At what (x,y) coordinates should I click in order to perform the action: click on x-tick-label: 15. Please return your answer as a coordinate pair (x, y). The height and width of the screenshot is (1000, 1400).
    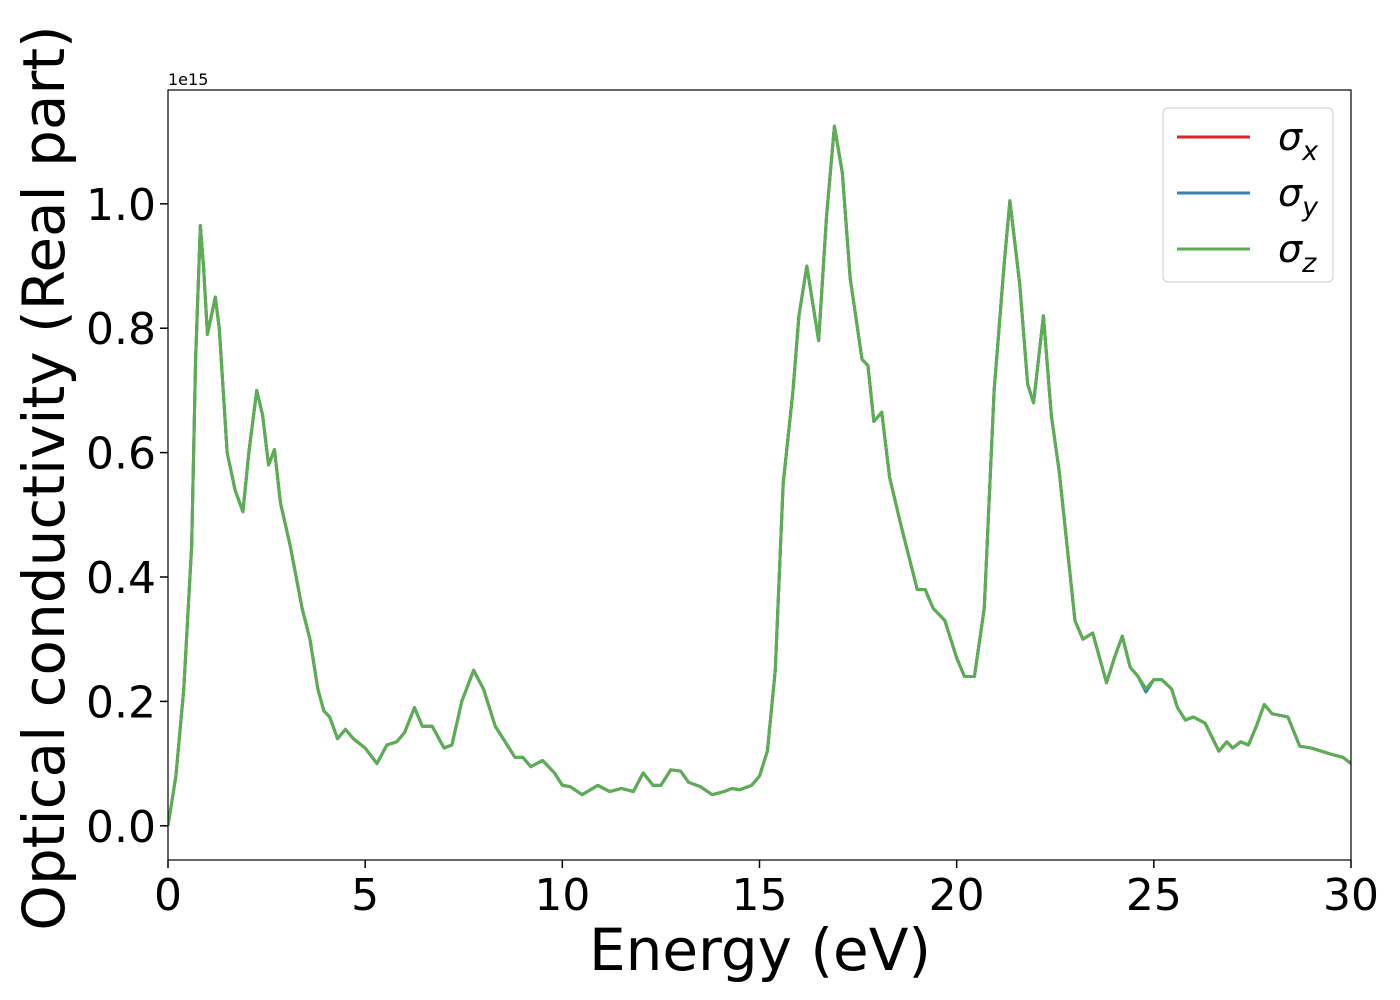
    Looking at the image, I should click on (760, 895).